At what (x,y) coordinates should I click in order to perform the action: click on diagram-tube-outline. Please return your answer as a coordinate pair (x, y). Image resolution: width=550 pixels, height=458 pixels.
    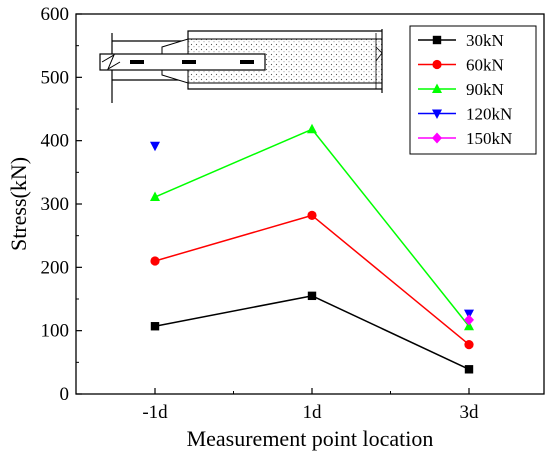
    Looking at the image, I should click on (247, 36).